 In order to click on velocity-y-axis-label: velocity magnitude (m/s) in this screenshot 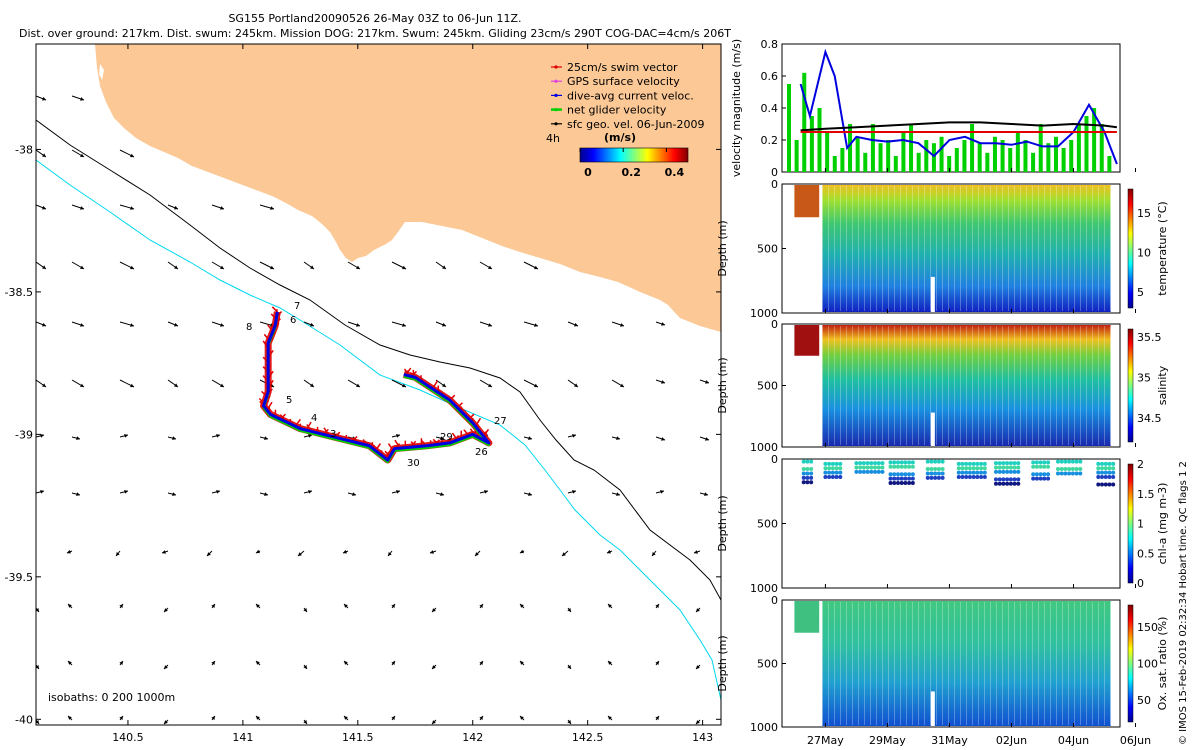, I will do `click(736, 108)`.